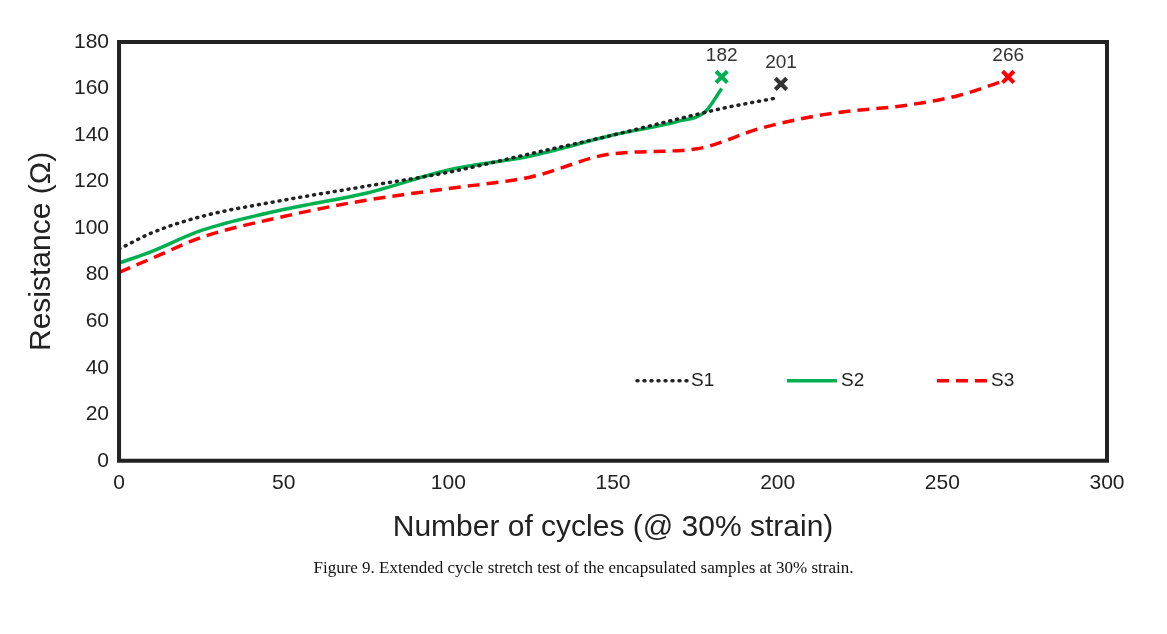 The image size is (1167, 634). I want to click on legend-label: S2, so click(853, 380).